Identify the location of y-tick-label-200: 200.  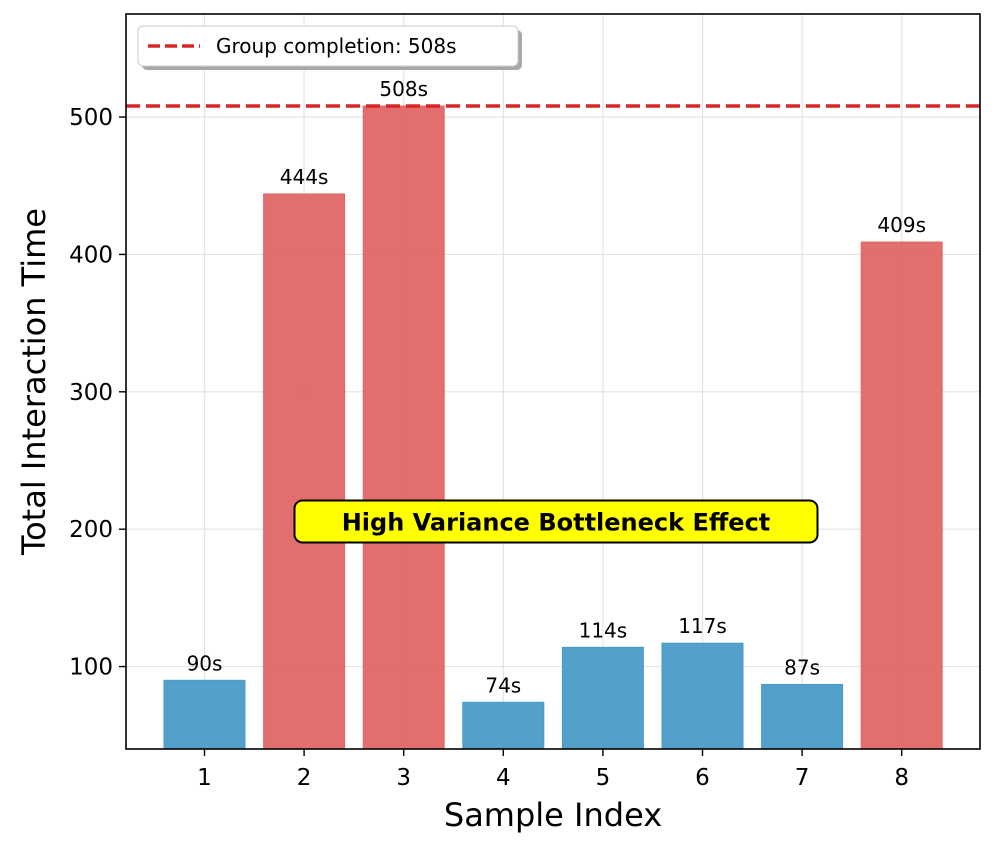
(91, 530).